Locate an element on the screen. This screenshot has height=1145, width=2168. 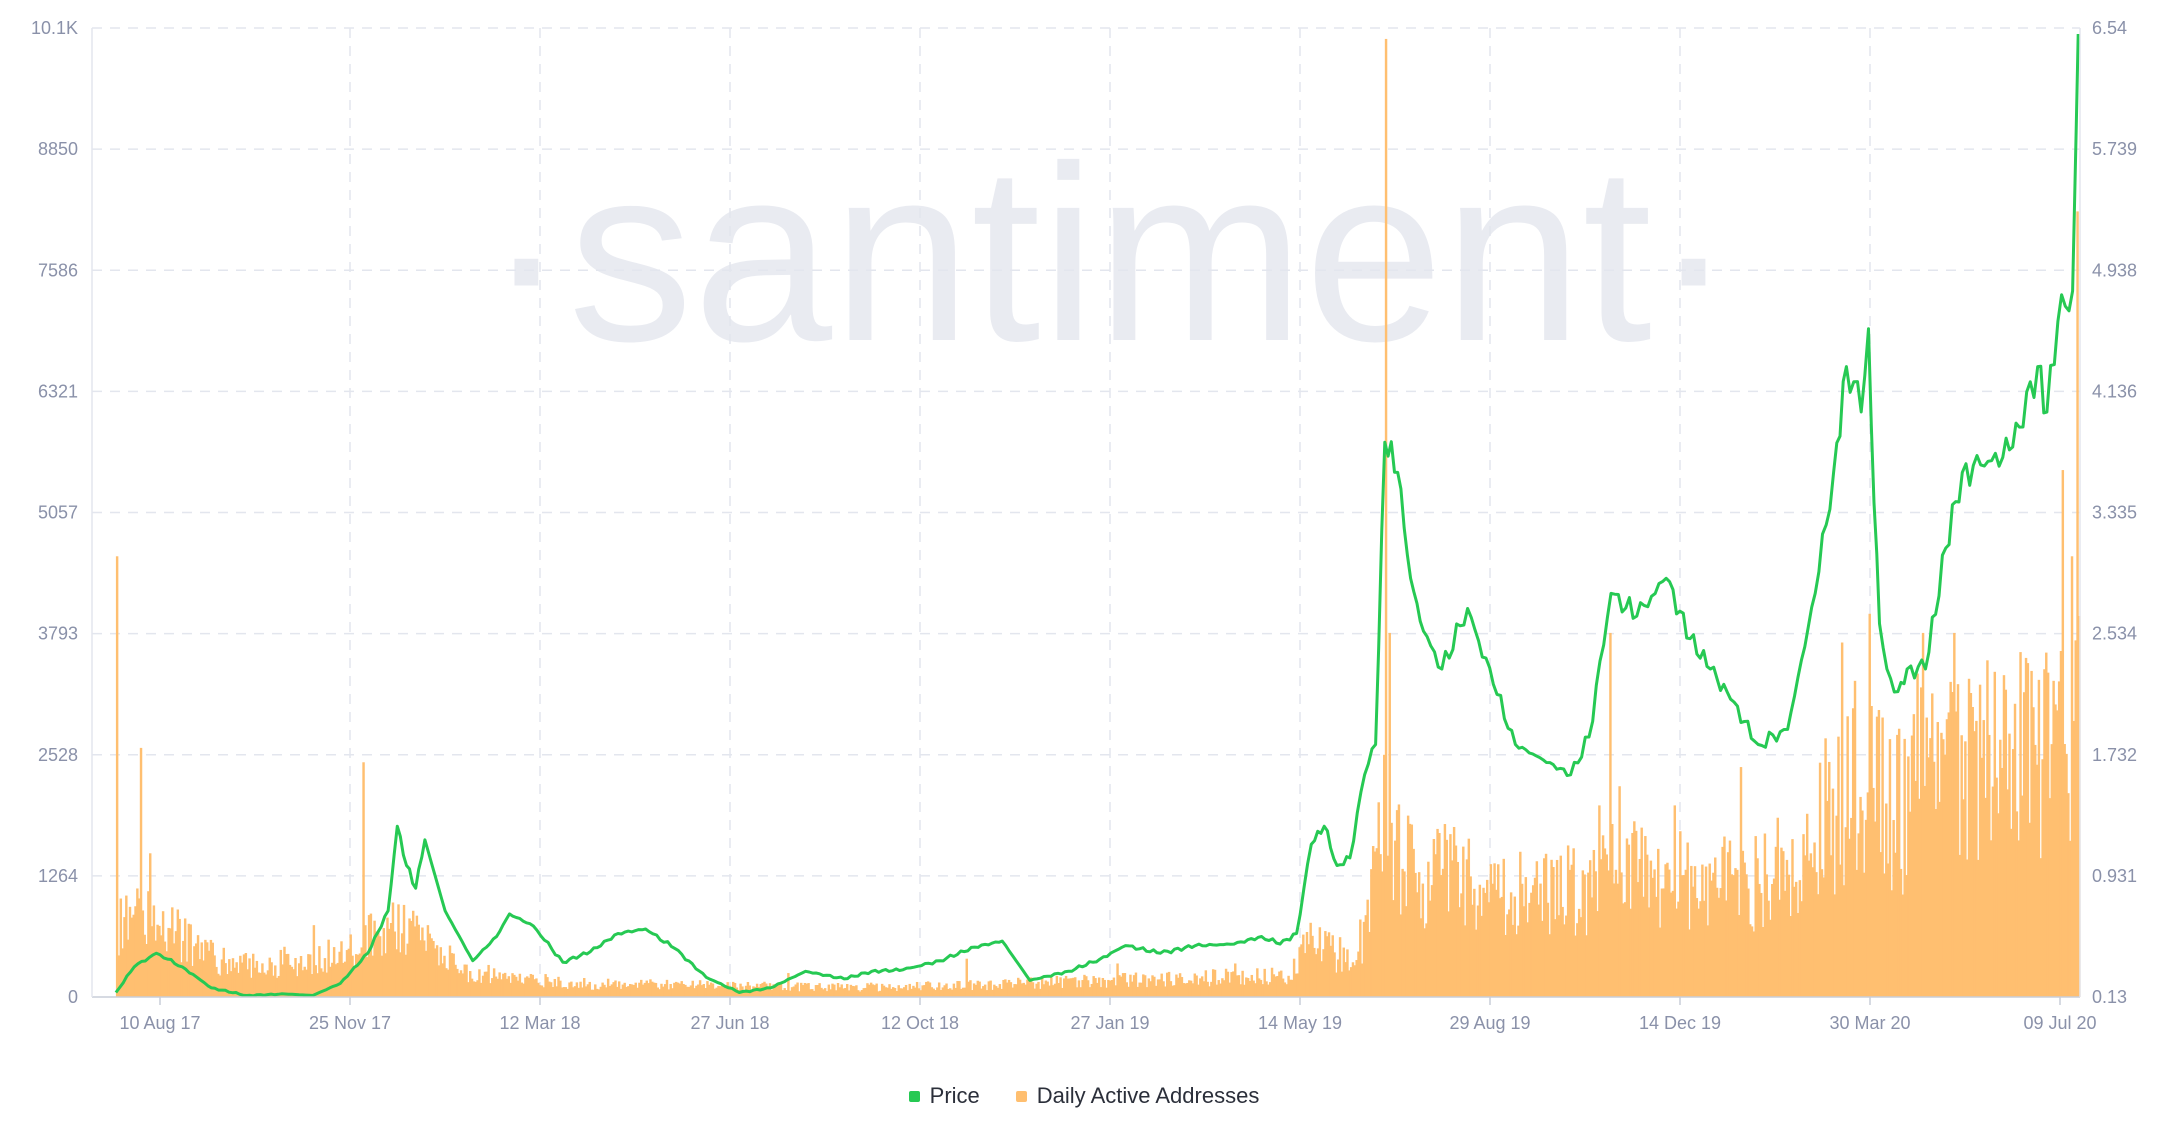
y-left-tick-label: 2528 is located at coordinates (58, 755).